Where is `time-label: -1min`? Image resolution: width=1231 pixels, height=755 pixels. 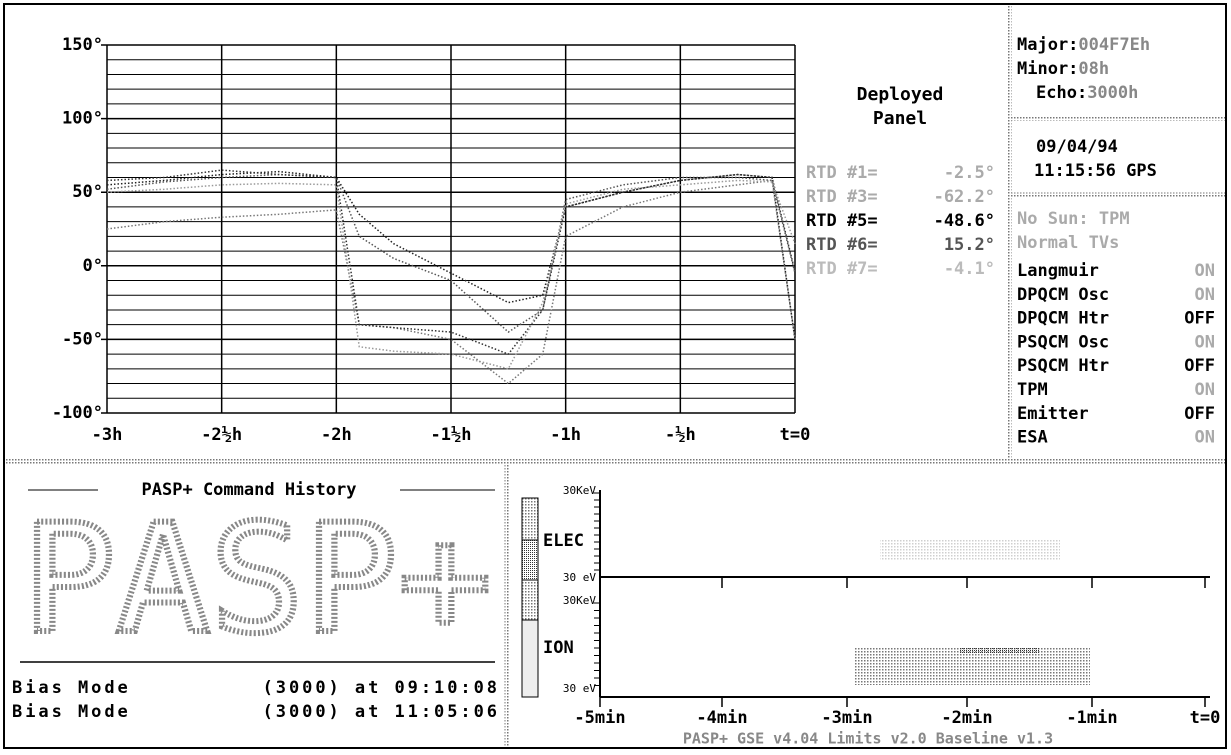 time-label: -1min is located at coordinates (1091, 718).